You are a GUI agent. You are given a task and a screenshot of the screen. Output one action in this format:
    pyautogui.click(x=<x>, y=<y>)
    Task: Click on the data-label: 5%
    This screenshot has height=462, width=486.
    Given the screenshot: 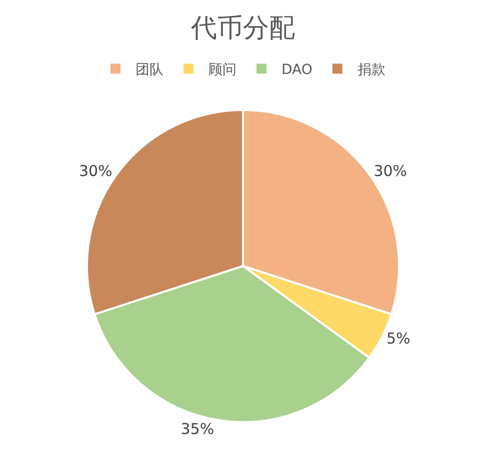 What is the action you would take?
    pyautogui.click(x=398, y=339)
    